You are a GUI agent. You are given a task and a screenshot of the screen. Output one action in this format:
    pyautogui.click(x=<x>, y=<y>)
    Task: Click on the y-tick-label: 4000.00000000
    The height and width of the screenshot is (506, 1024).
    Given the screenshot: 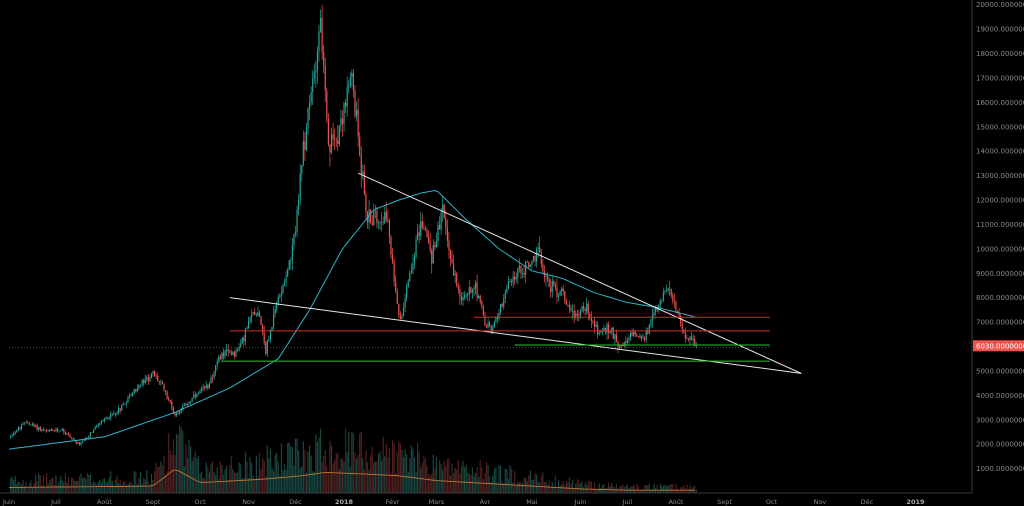 What is the action you would take?
    pyautogui.click(x=1000, y=396)
    